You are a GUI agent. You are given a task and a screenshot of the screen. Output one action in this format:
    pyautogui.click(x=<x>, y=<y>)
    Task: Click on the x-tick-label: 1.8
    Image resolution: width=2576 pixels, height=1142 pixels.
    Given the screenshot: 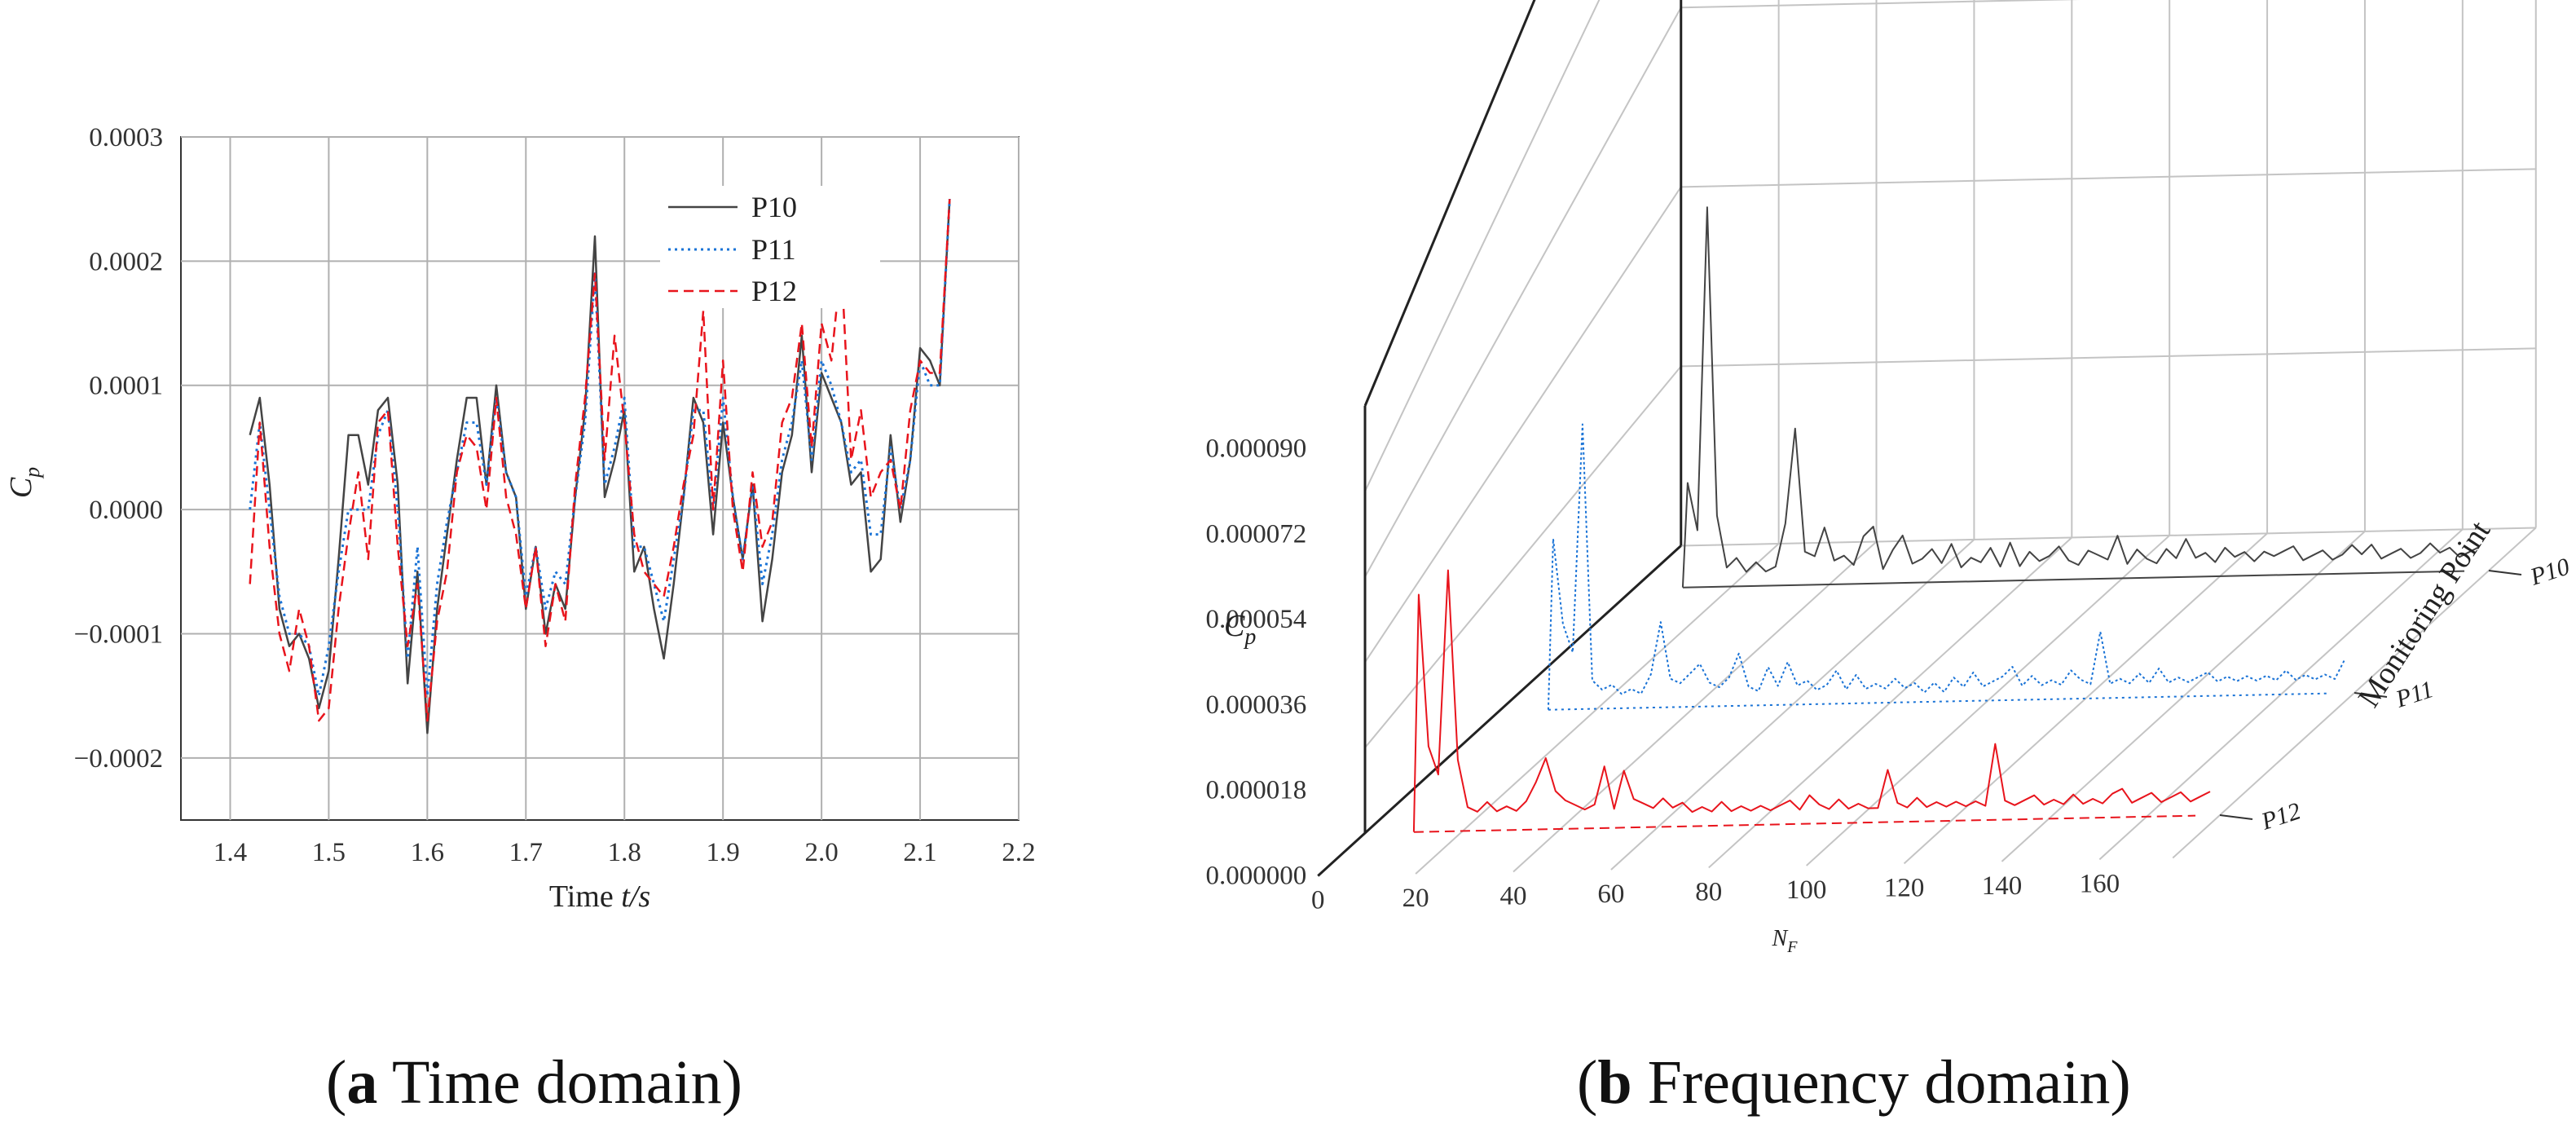 What is the action you would take?
    pyautogui.click(x=625, y=852)
    